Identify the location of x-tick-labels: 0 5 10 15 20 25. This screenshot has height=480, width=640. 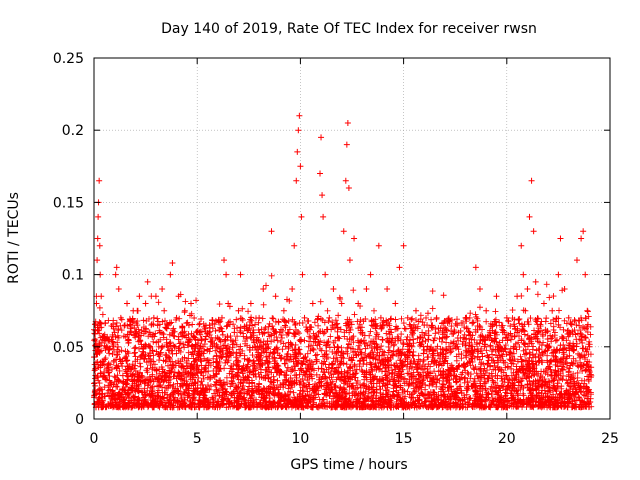
(354, 439).